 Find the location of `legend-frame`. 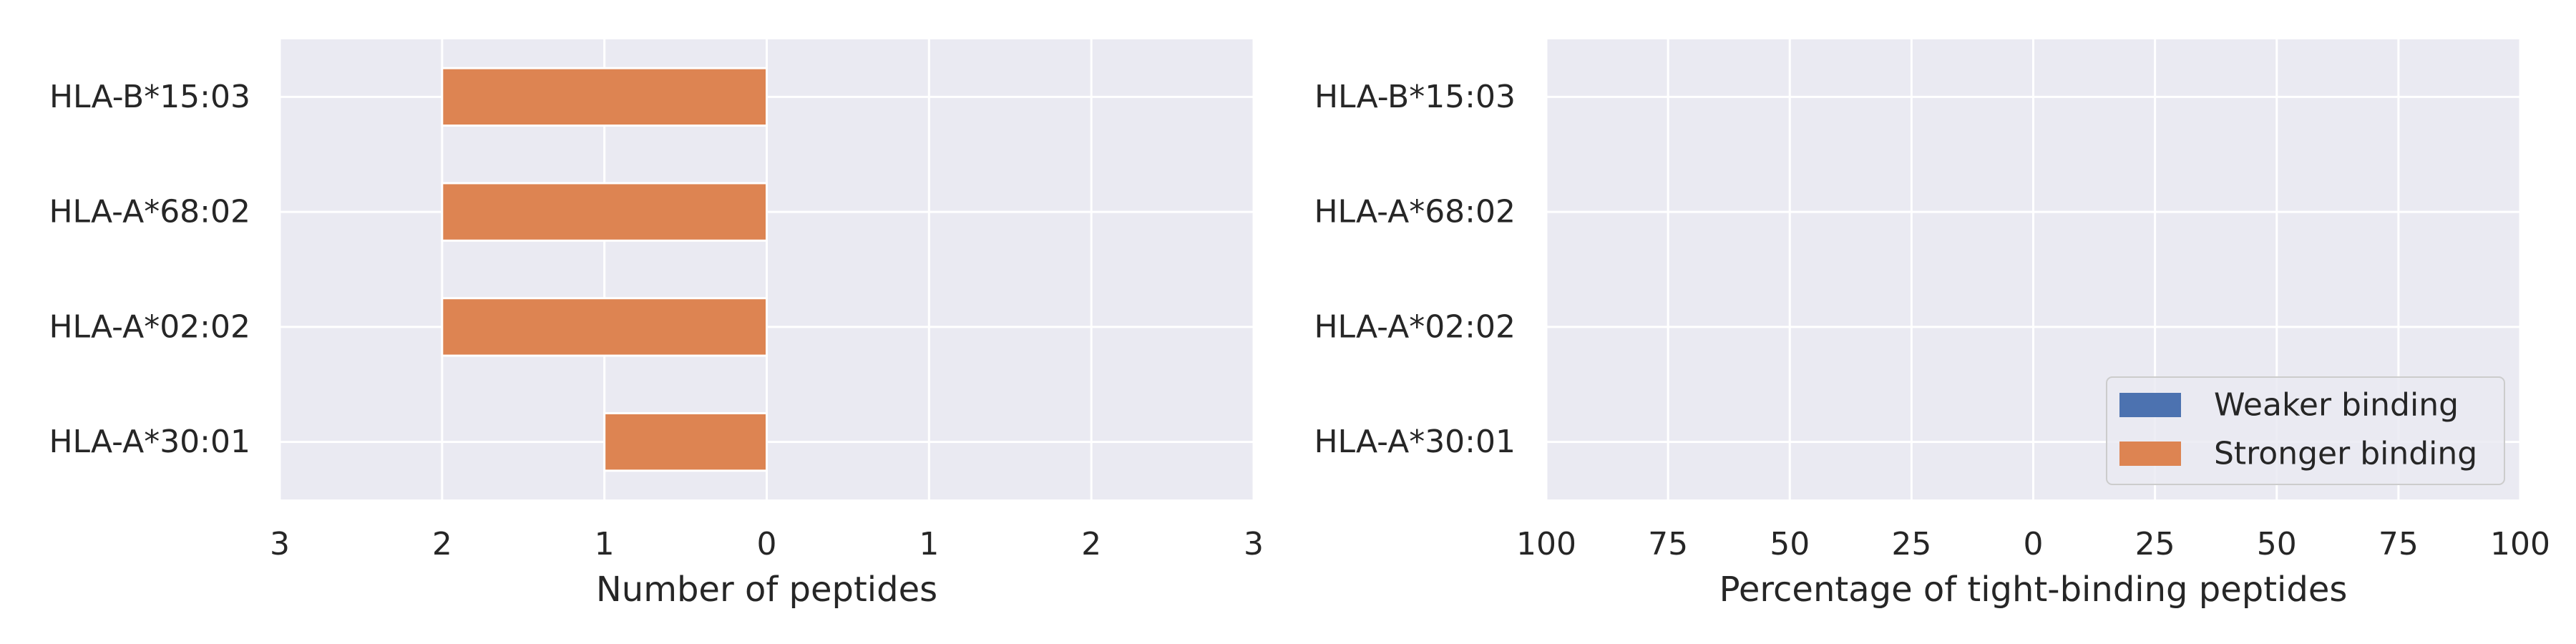

legend-frame is located at coordinates (2305, 430).